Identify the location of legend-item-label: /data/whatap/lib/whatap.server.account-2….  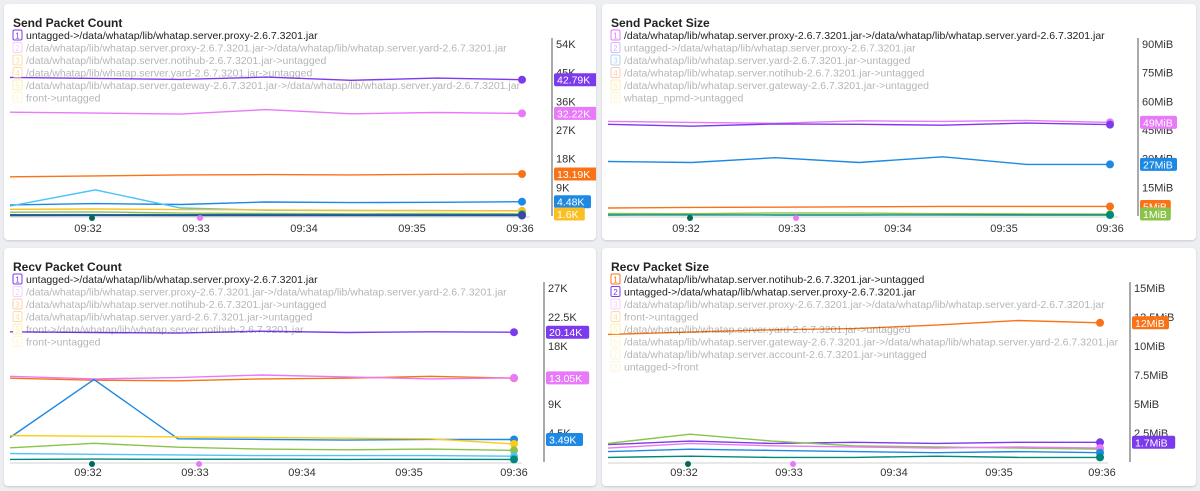
(775, 355).